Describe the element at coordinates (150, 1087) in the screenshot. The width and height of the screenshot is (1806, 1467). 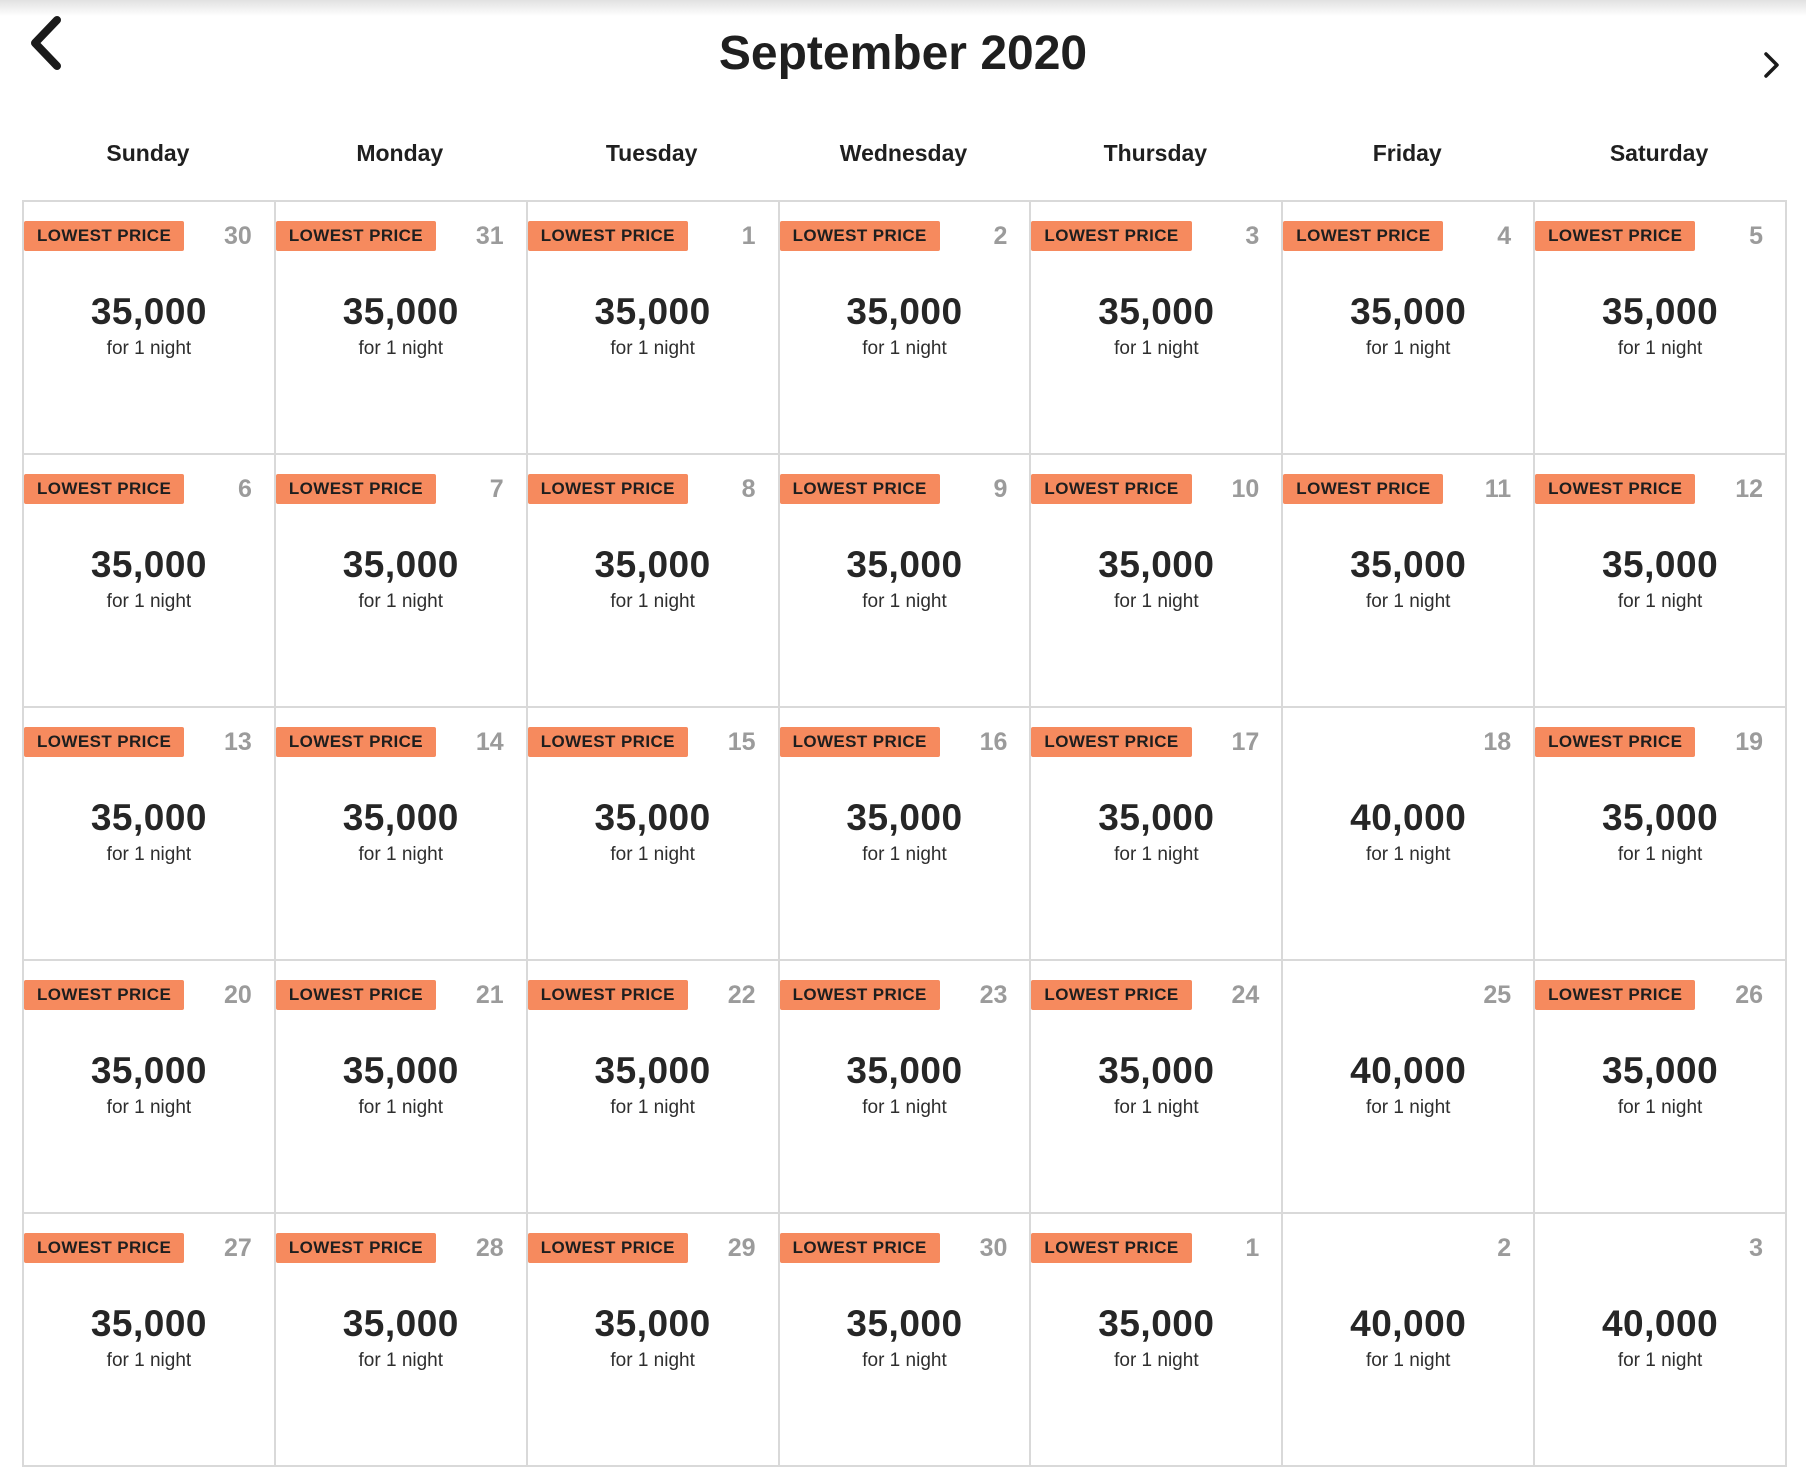
I see `day-cell: LOWEST PRICE 20 35,000 for 1 night` at that location.